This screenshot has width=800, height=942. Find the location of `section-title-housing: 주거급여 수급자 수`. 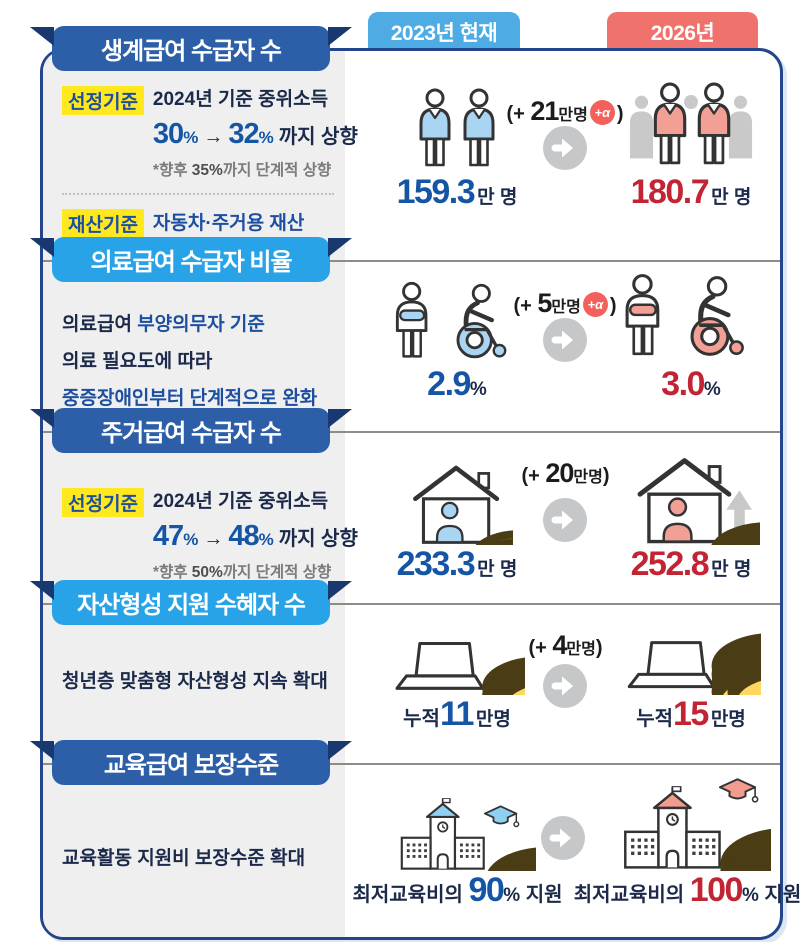

section-title-housing: 주거급여 수급자 수 is located at coordinates (191, 430).